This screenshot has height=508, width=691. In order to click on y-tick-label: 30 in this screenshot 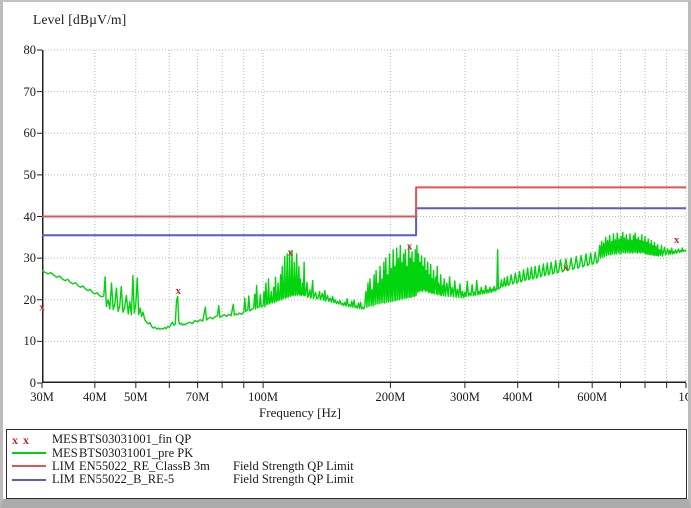, I will do `click(30, 258)`.